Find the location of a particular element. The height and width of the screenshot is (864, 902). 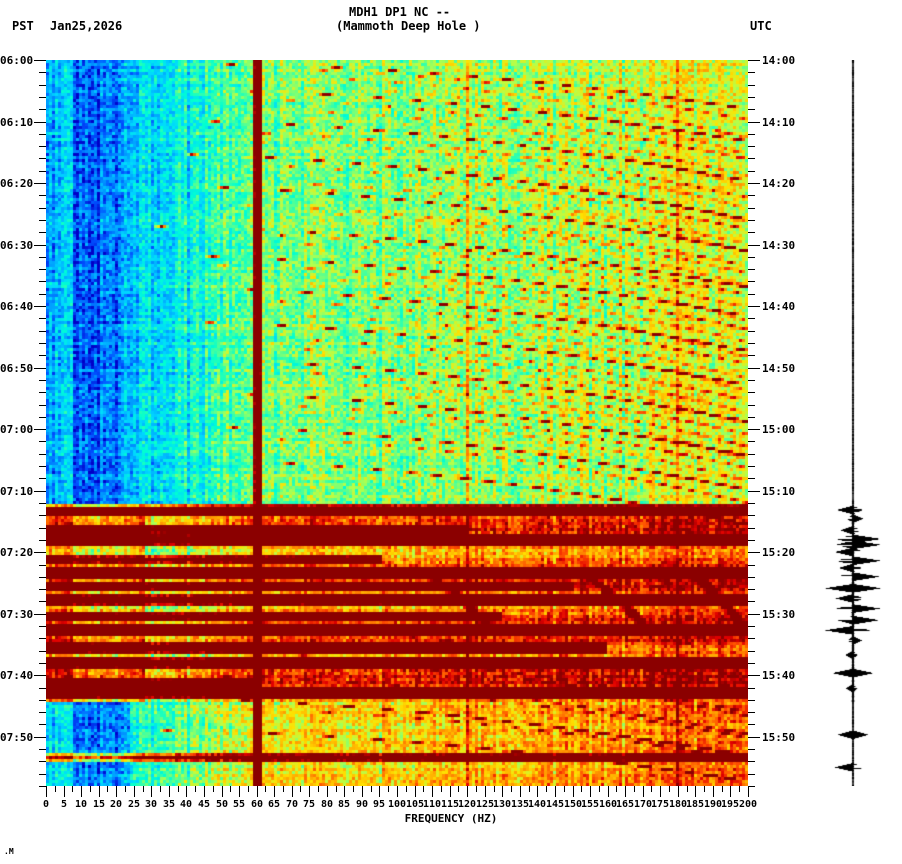

frequency-label: 10 is located at coordinates (81, 804).